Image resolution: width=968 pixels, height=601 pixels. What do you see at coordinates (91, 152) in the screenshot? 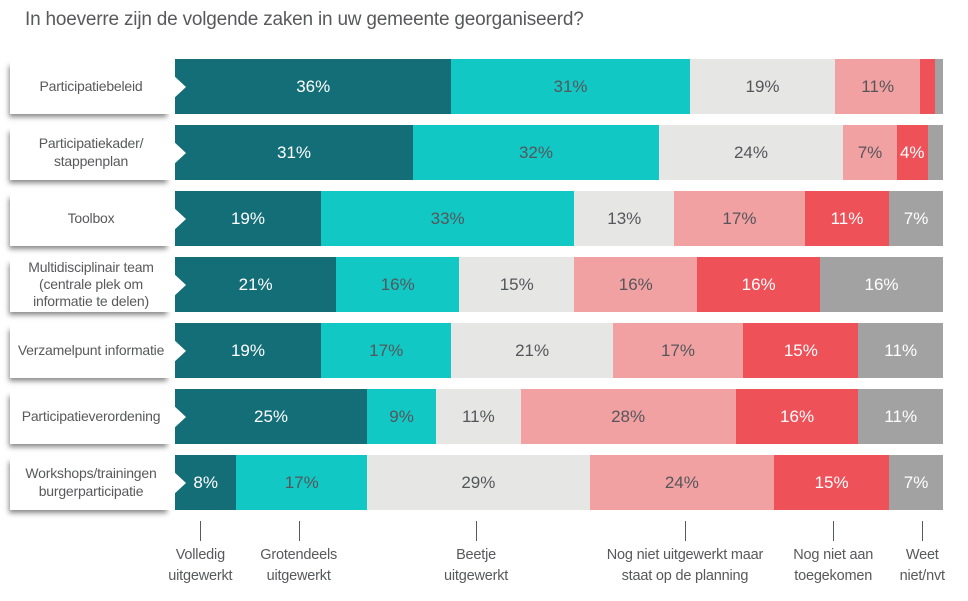
I see `row-label: Participatiekader/ stappenplan` at bounding box center [91, 152].